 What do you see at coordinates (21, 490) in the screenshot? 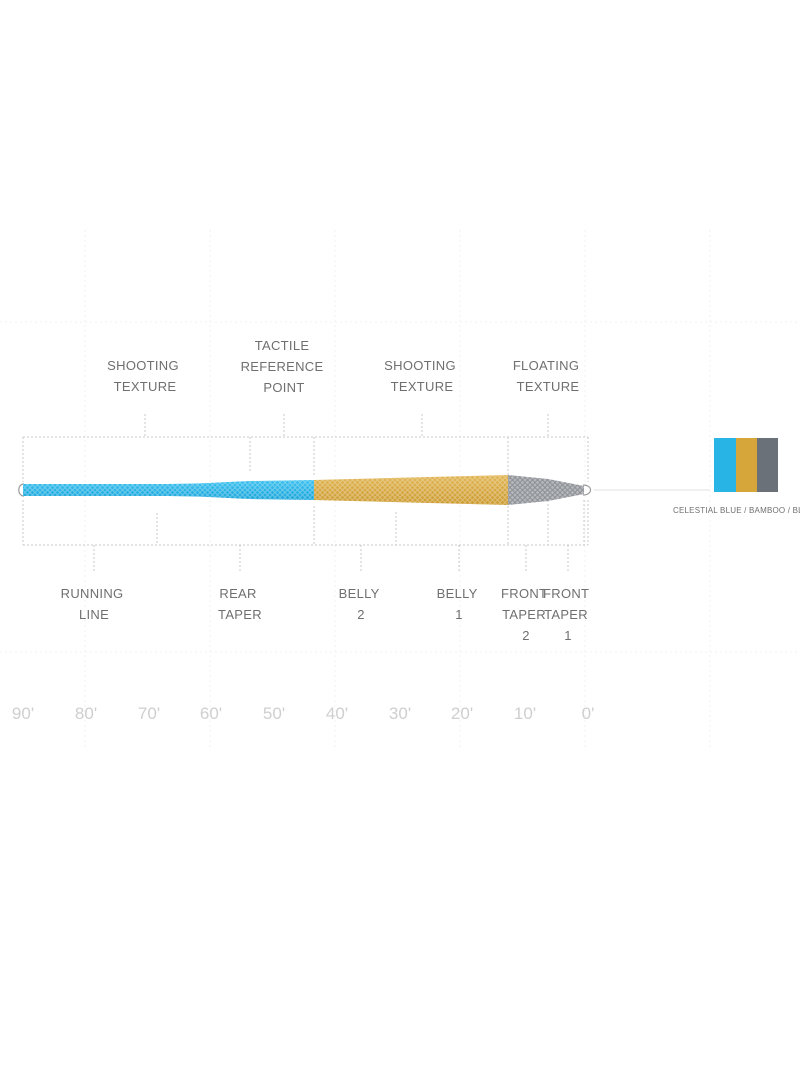
I see `rear-loop` at bounding box center [21, 490].